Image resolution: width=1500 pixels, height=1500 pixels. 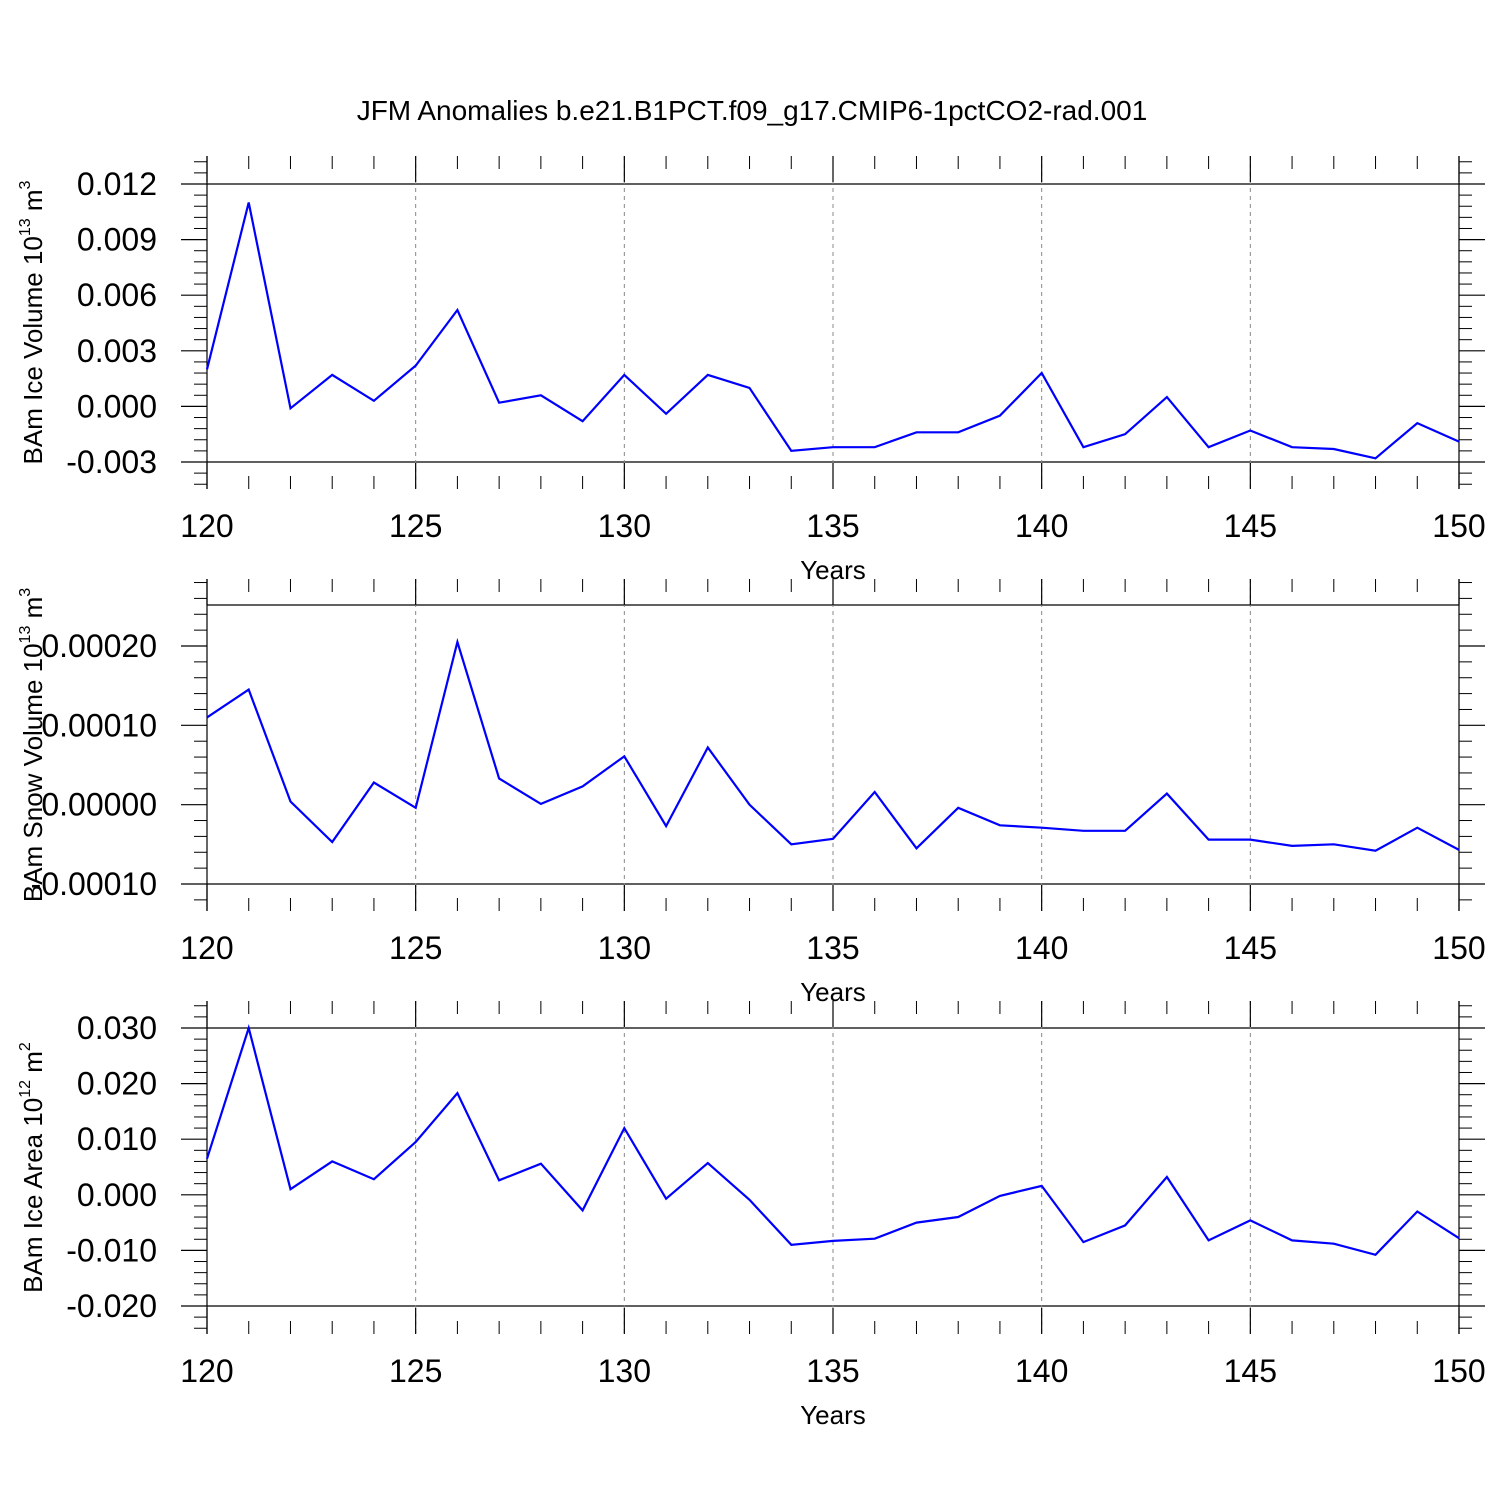 What do you see at coordinates (833, 1415) in the screenshot?
I see `x-axis-label: Years` at bounding box center [833, 1415].